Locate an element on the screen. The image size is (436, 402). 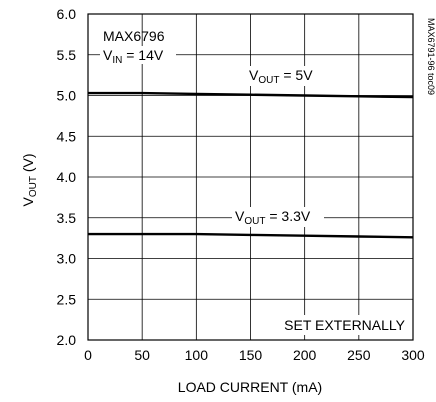
y-tick-label: 6.0 is located at coordinates (67, 14).